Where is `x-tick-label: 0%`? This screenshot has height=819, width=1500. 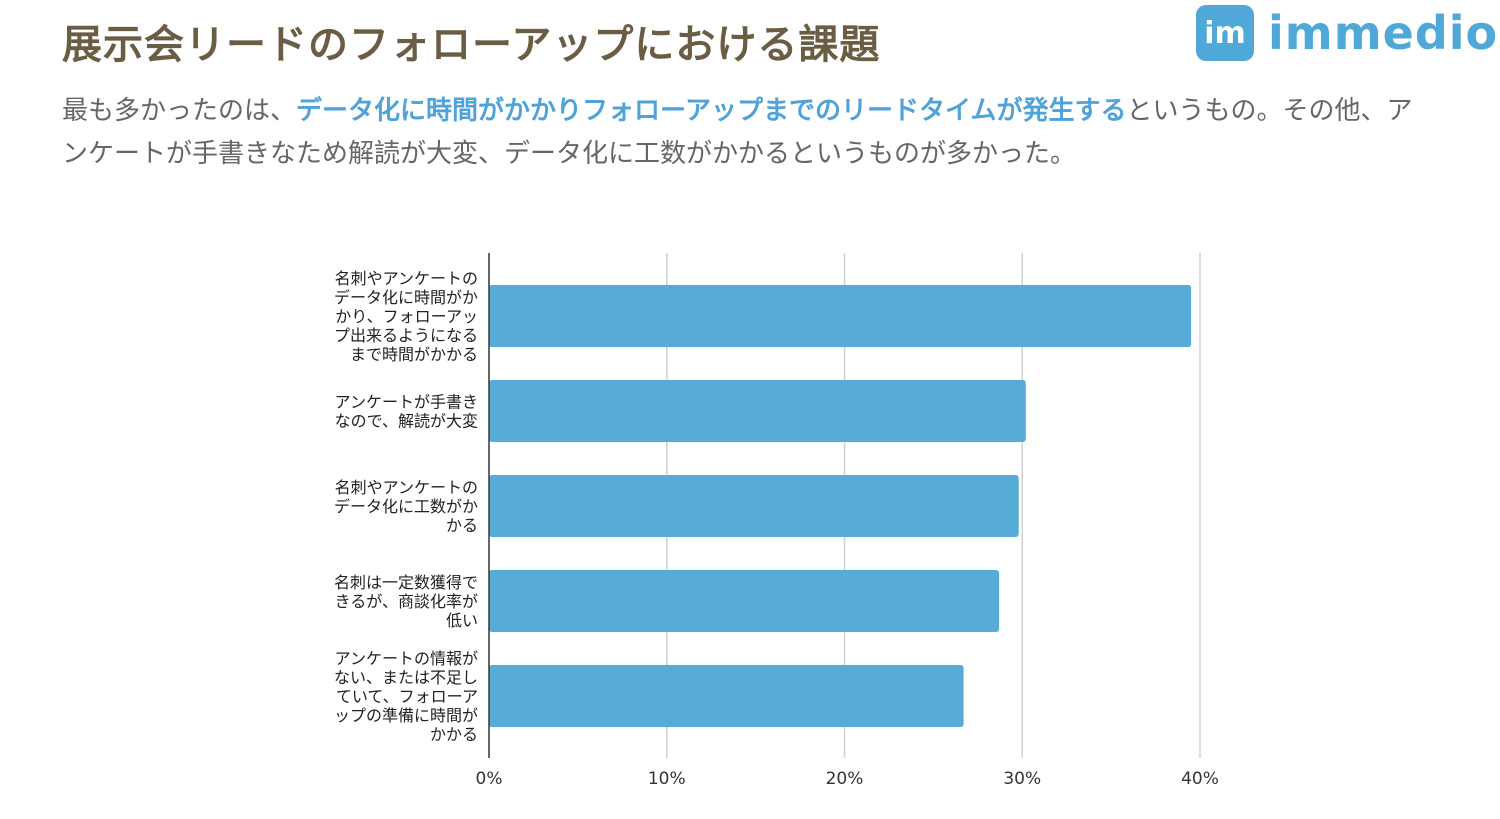 x-tick-label: 0% is located at coordinates (489, 779).